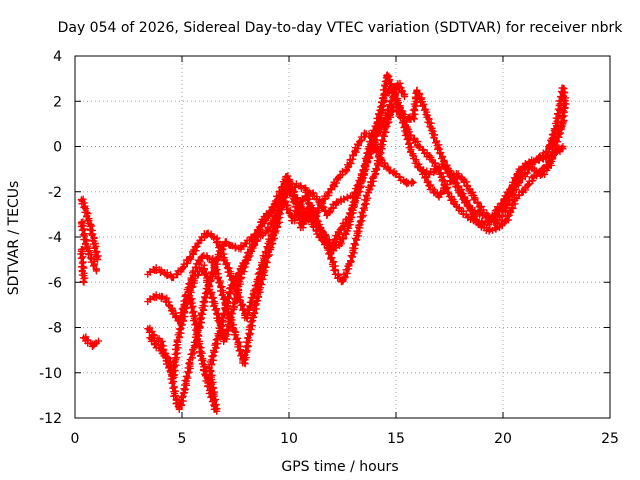 The image size is (640, 480). I want to click on series-track-c, so click(83, 265).